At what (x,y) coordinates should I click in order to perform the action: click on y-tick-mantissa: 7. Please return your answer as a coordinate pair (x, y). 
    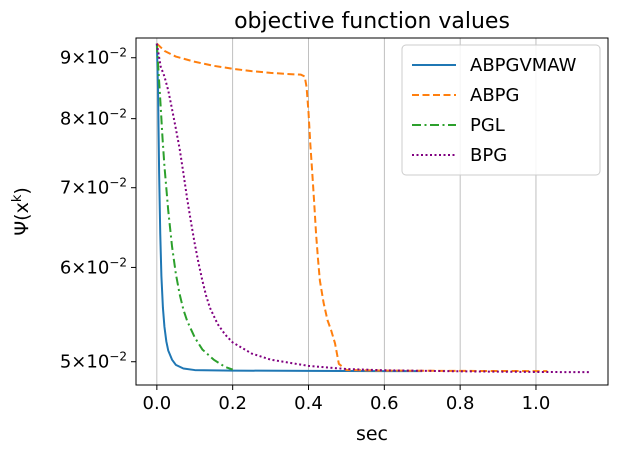
    Looking at the image, I should click on (65, 188).